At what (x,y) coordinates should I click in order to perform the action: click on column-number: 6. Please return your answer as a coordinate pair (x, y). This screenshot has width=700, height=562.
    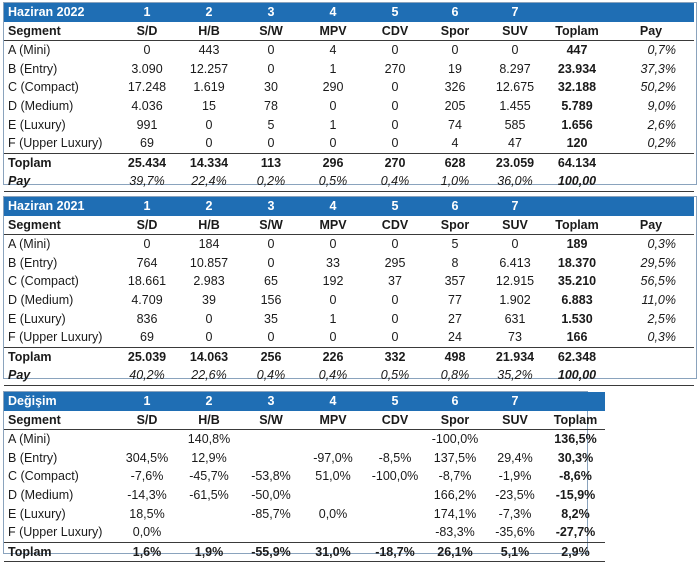
    Looking at the image, I should click on (455, 12).